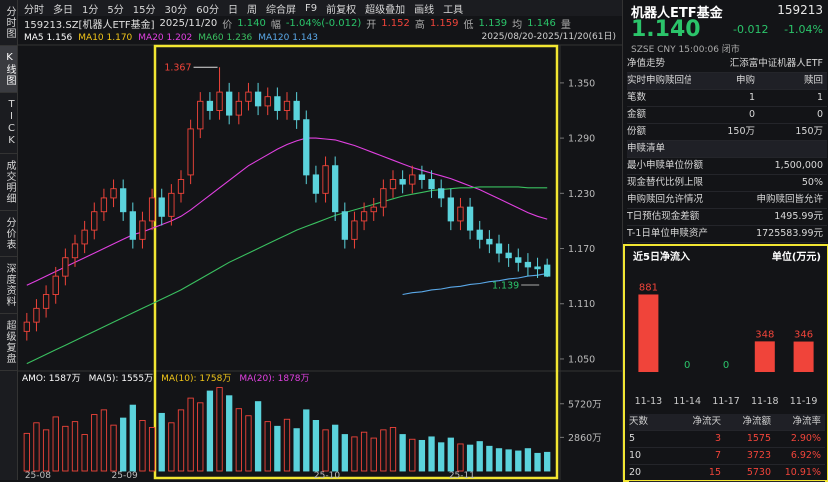  Describe the element at coordinates (462, 475) in the screenshot. I see `x-tick-label: 25-11` at that location.